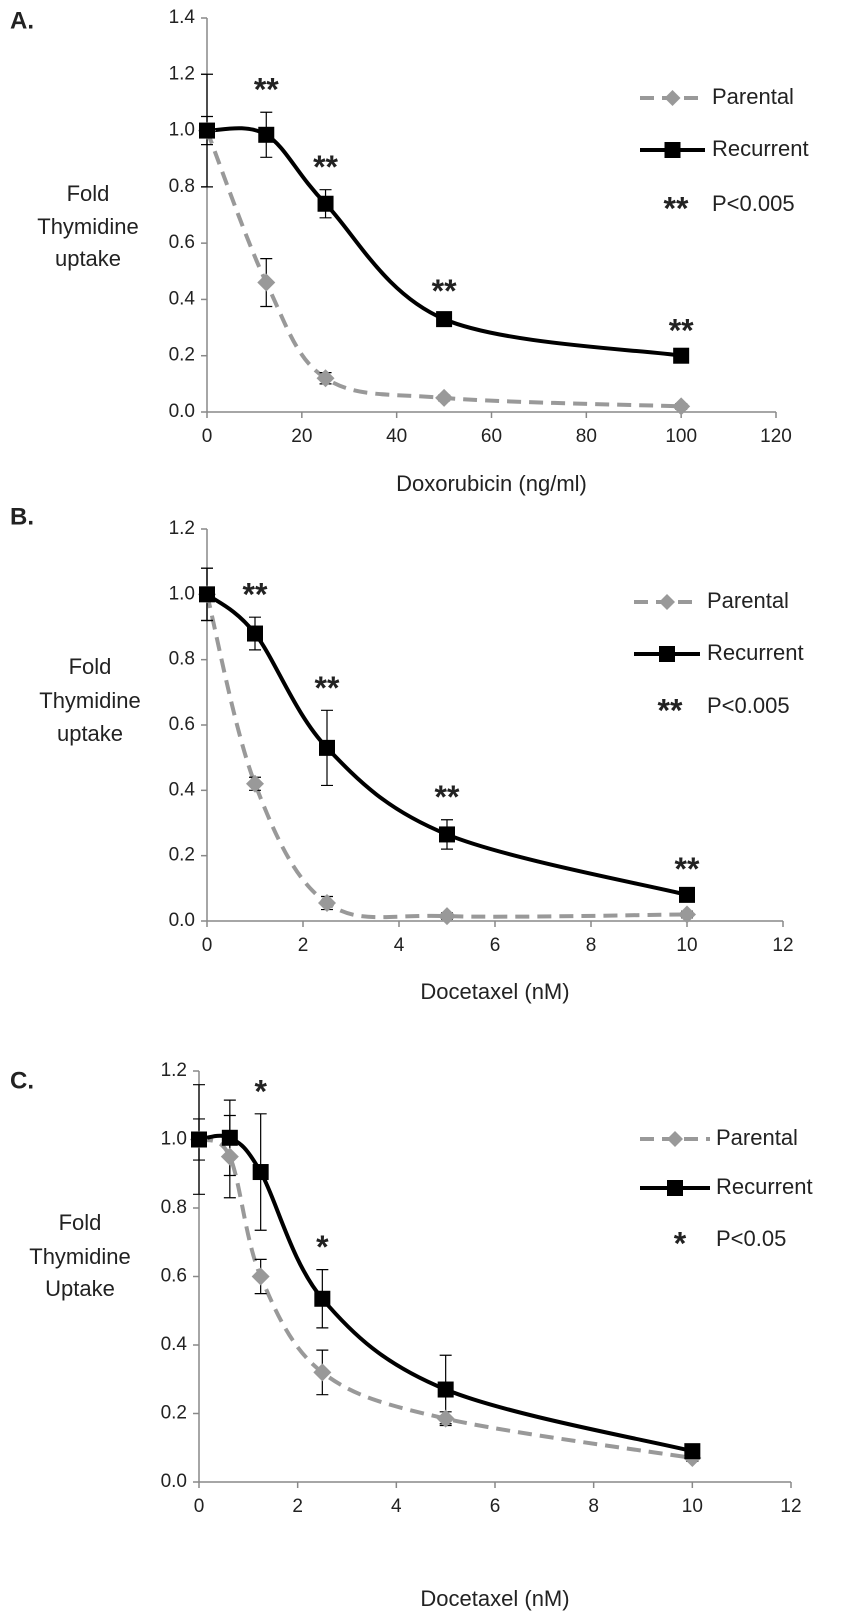 This screenshot has width=861, height=1617. Describe the element at coordinates (301, 436) in the screenshot. I see `x-tick-label: 20` at that location.